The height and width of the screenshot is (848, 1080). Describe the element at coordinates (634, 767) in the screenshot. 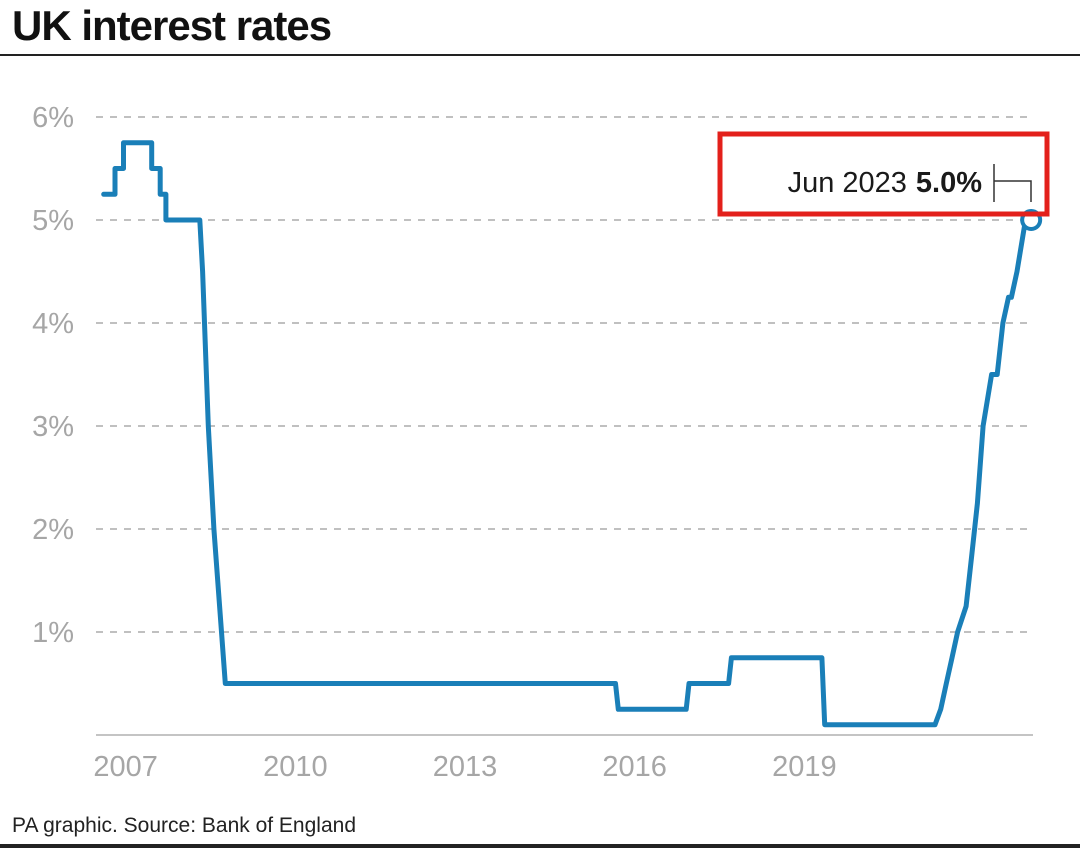

I see `x-tick-label: 2016` at that location.